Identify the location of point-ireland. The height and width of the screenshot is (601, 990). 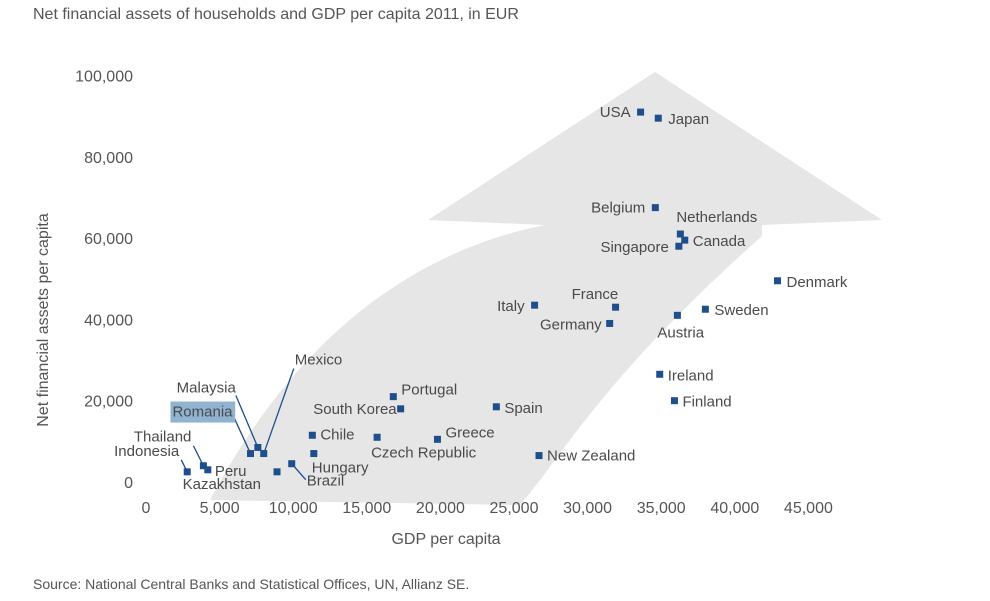
(660, 374).